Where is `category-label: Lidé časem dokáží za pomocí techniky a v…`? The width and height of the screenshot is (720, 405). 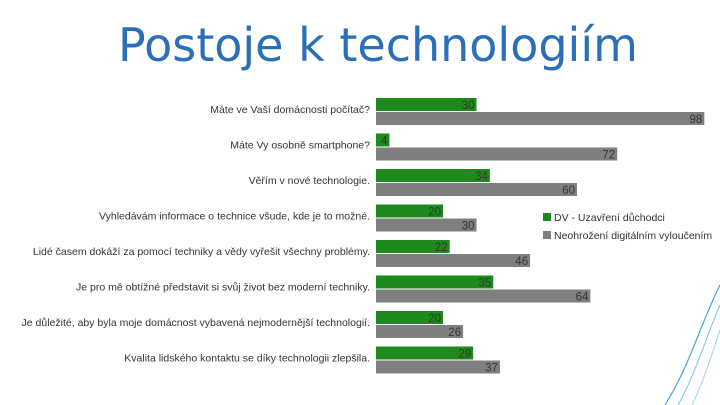
category-label: Lidé časem dokáží za pomocí techniky a v… is located at coordinates (201, 252).